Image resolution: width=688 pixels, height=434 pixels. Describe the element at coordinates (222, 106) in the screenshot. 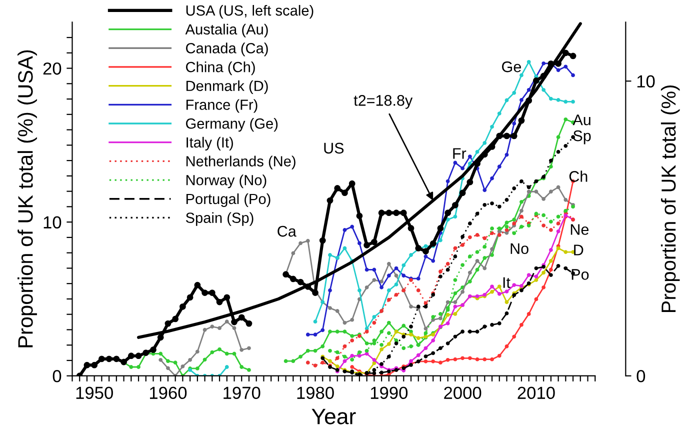

I see `legend-label: France (Fr)` at that location.